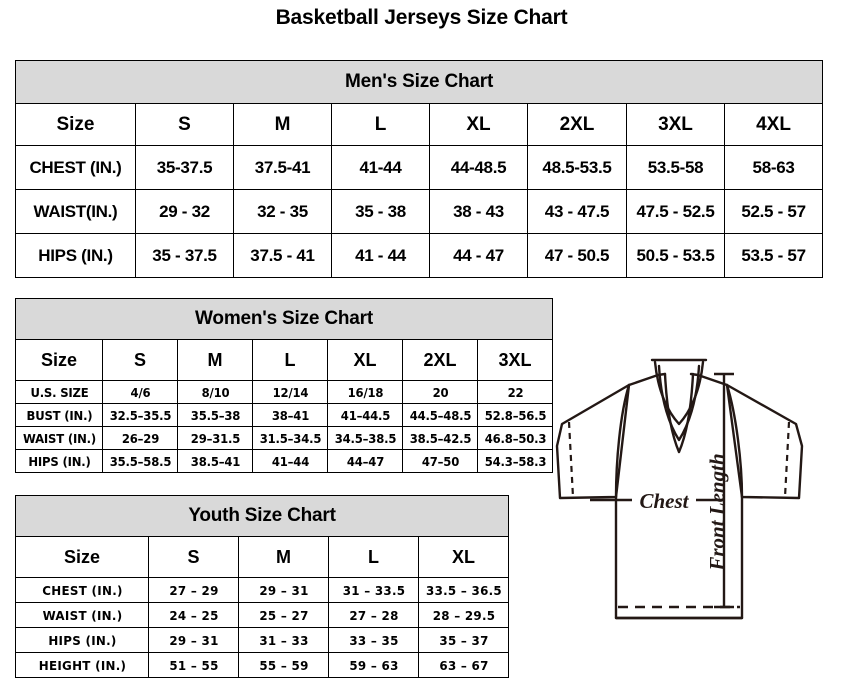  What do you see at coordinates (365, 360) in the screenshot?
I see `womens-header-cell-xl: XL` at bounding box center [365, 360].